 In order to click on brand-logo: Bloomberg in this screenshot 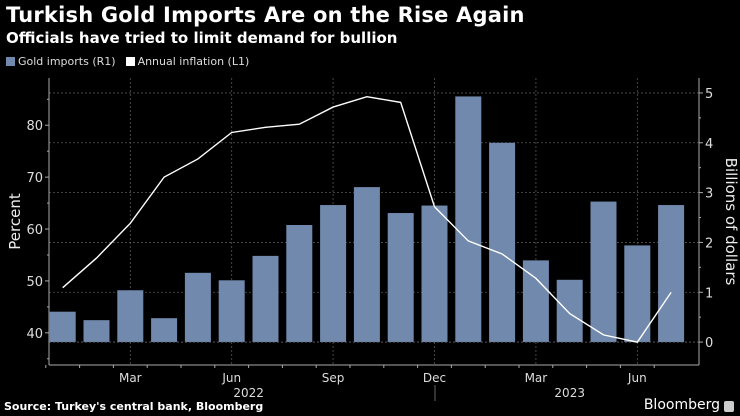, I will do `click(681, 405)`.